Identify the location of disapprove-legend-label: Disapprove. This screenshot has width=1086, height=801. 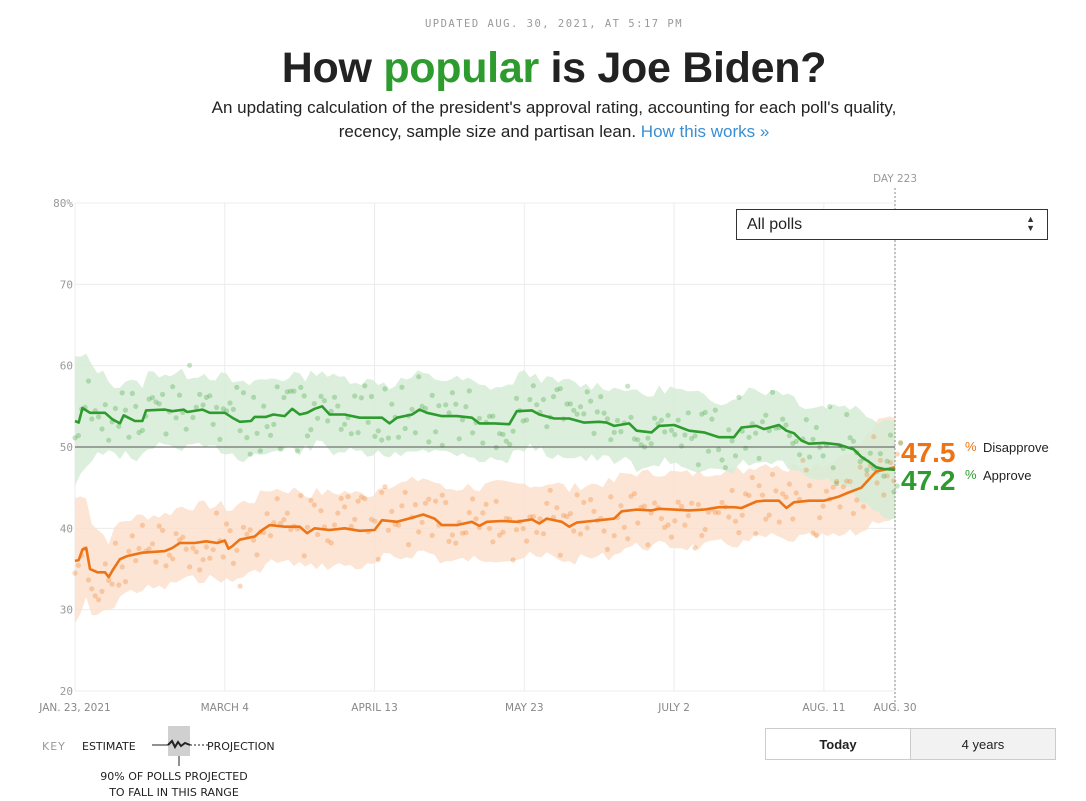
(1016, 447).